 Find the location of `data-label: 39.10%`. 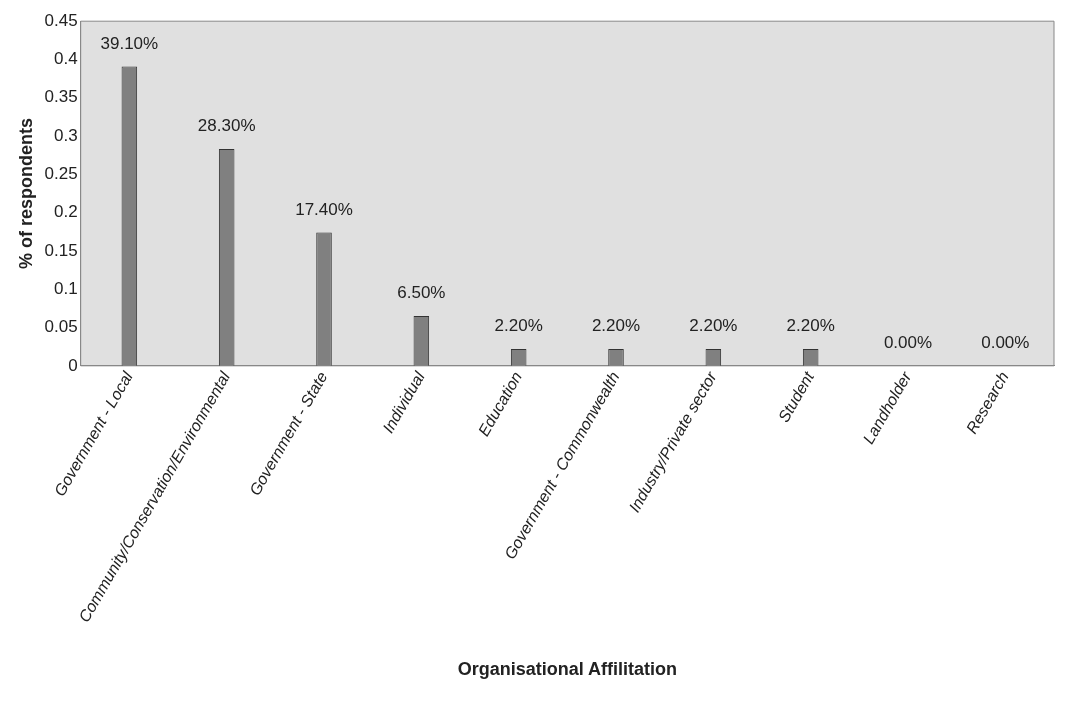

data-label: 39.10% is located at coordinates (129, 43).